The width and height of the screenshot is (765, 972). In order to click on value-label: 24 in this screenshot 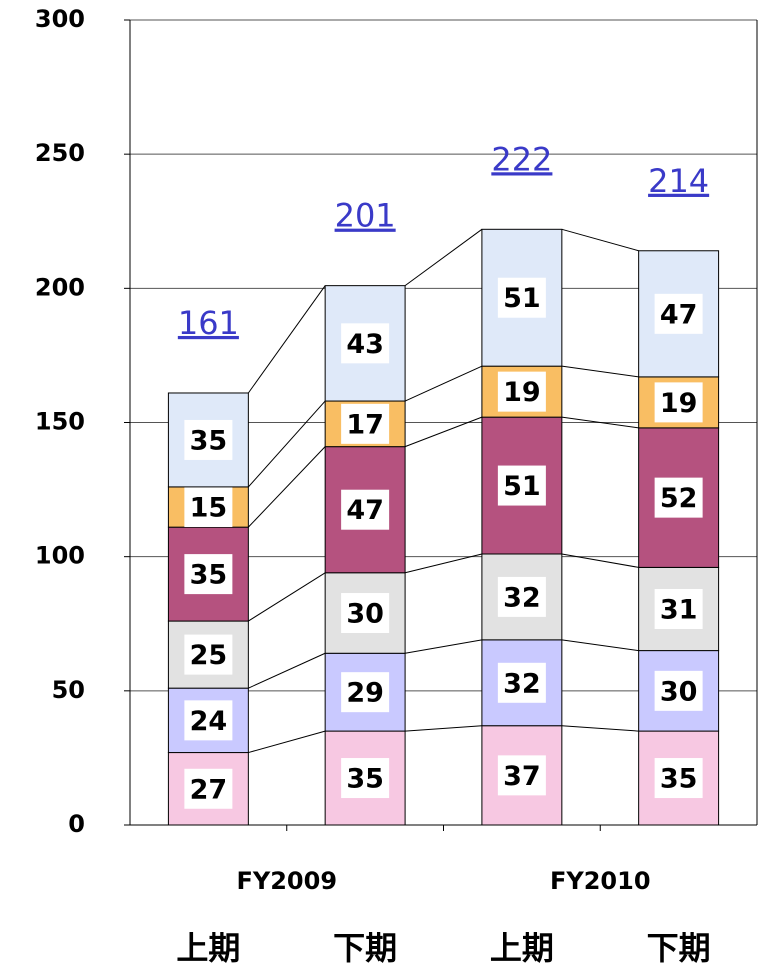, I will do `click(209, 721)`.